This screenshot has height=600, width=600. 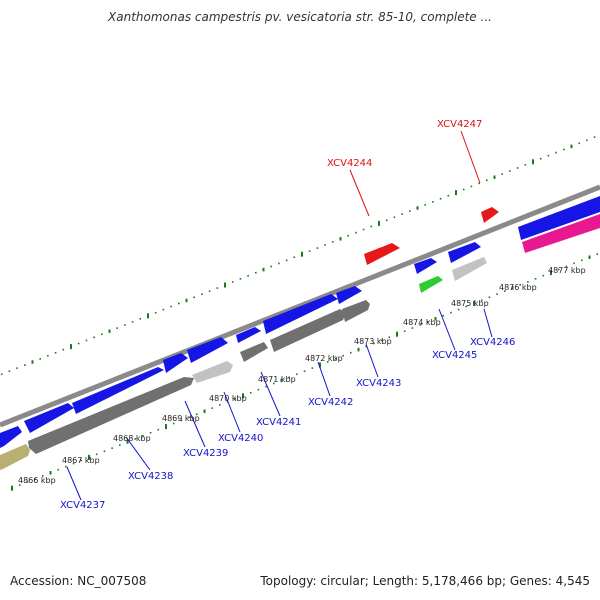 What do you see at coordinates (470, 303) in the screenshot?
I see `coordinate-label: 4875 kbp` at bounding box center [470, 303].